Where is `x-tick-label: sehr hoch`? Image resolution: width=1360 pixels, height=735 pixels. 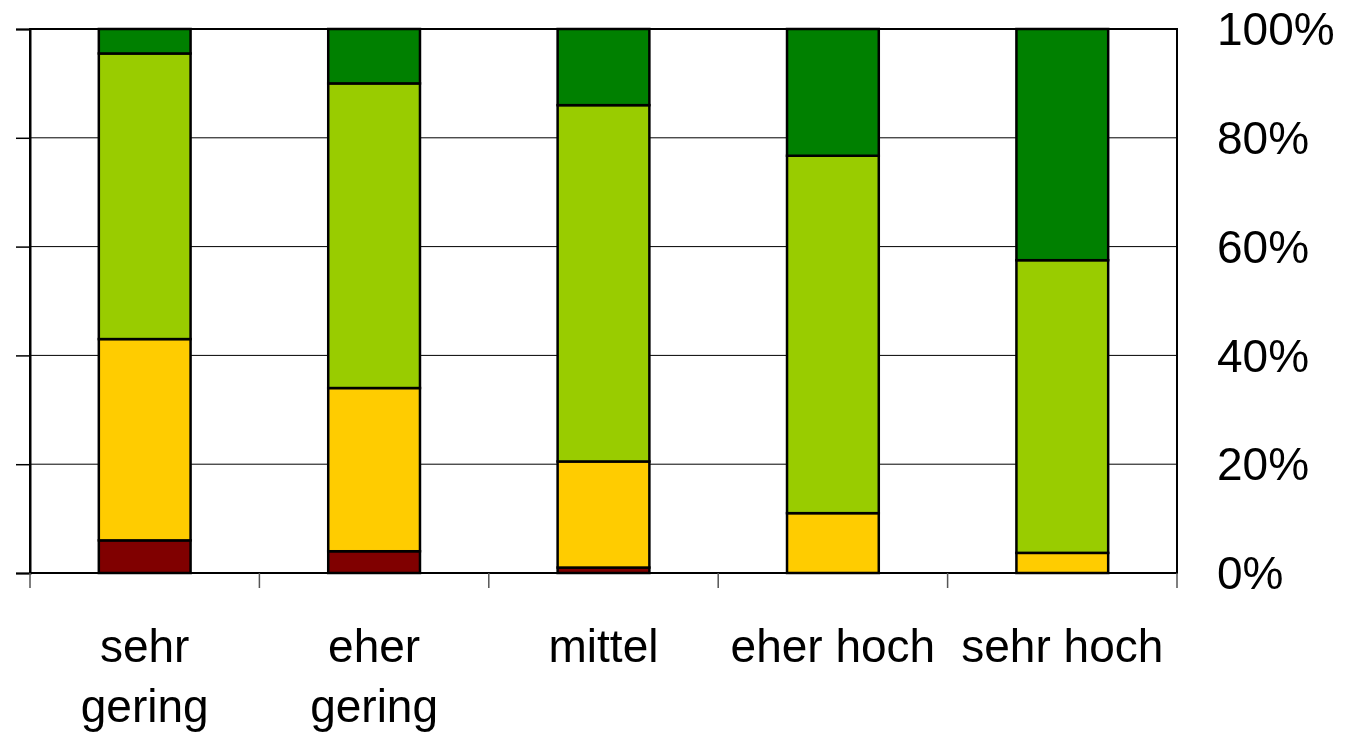
x-tick-label: sehr hoch is located at coordinates (1062, 646).